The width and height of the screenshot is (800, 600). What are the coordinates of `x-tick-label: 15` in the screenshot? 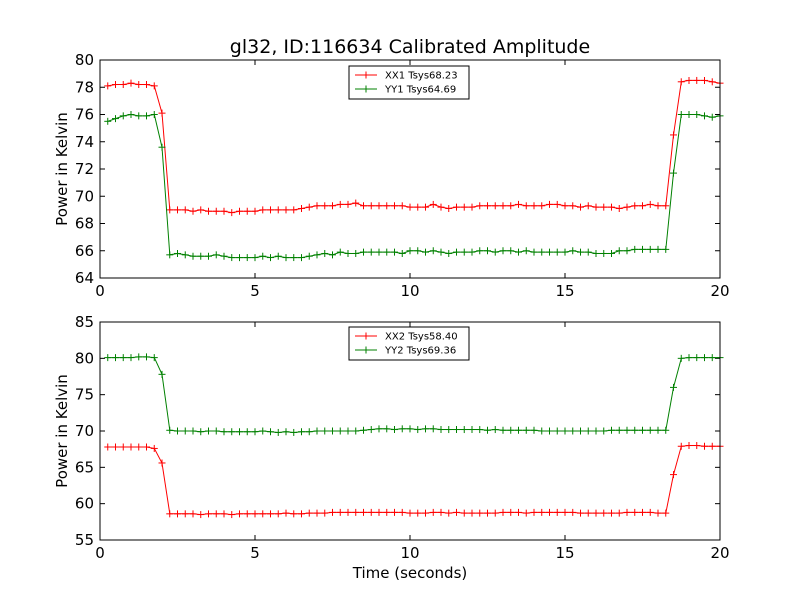 It's located at (564, 553).